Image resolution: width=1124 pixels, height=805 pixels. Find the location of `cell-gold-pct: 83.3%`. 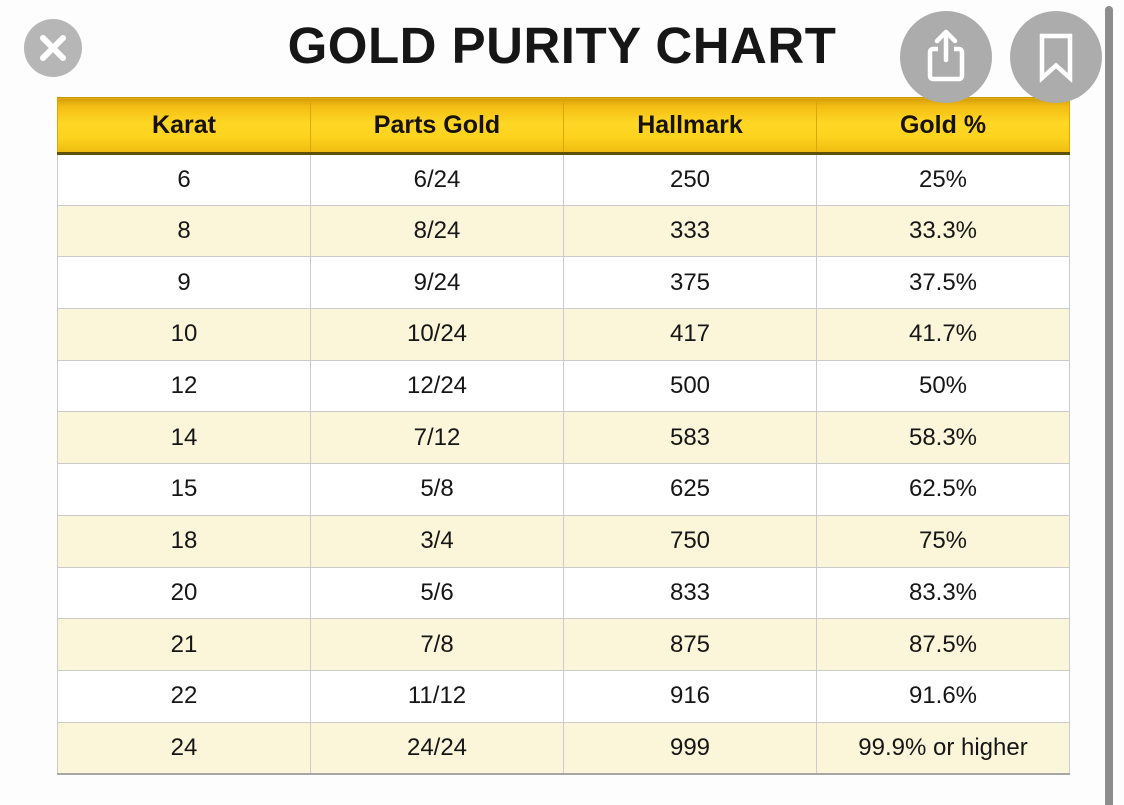

cell-gold-pct: 83.3% is located at coordinates (943, 593).